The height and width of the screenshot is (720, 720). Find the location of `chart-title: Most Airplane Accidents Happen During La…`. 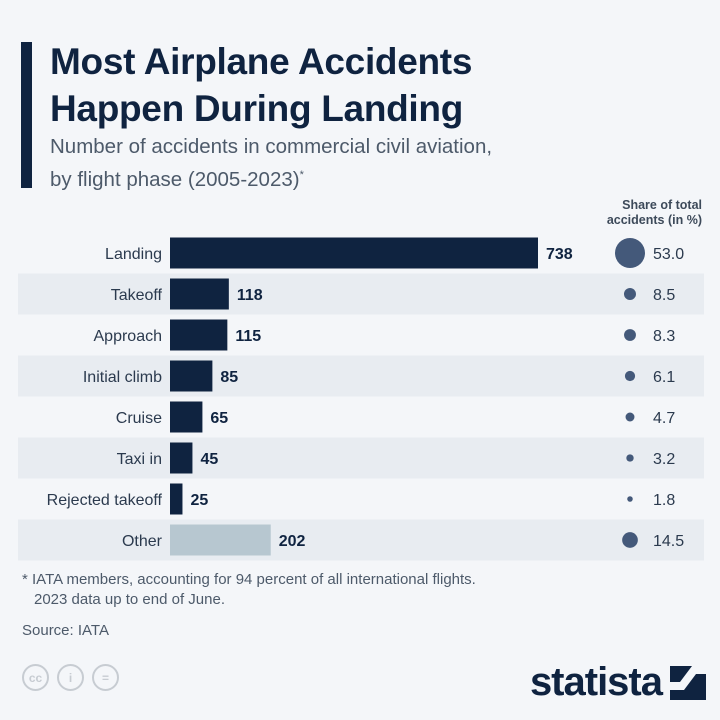

chart-title: Most Airplane Accidents Happen During La… is located at coordinates (261, 85).